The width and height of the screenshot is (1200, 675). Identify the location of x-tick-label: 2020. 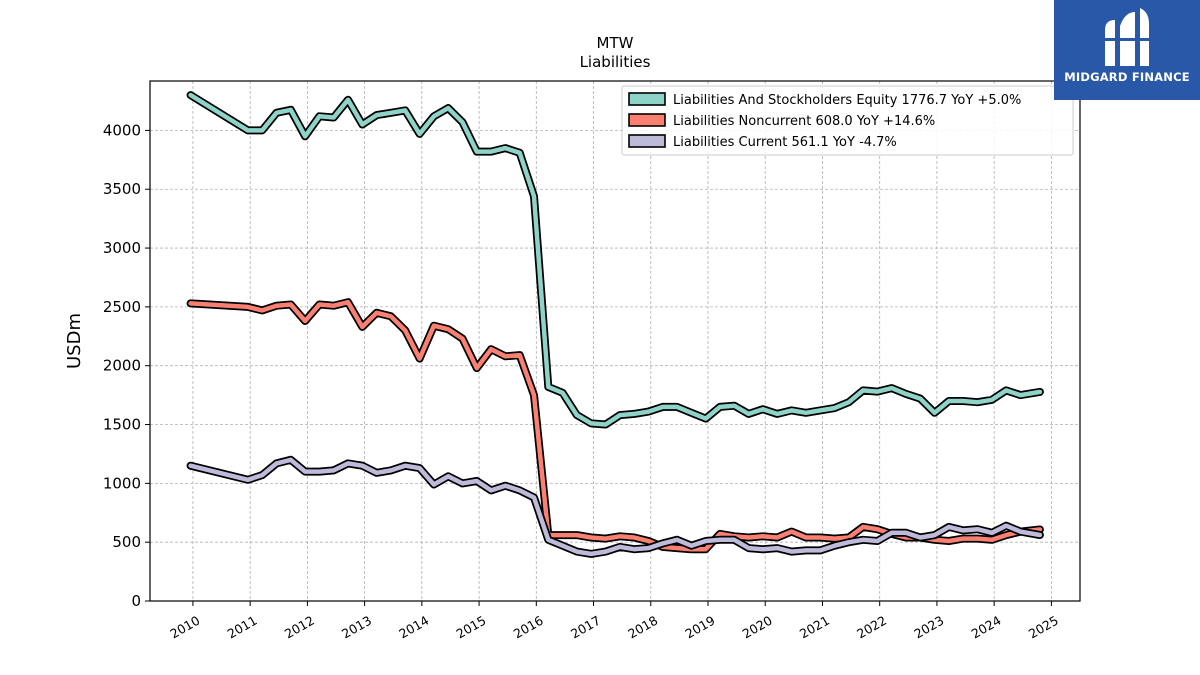
(757, 627).